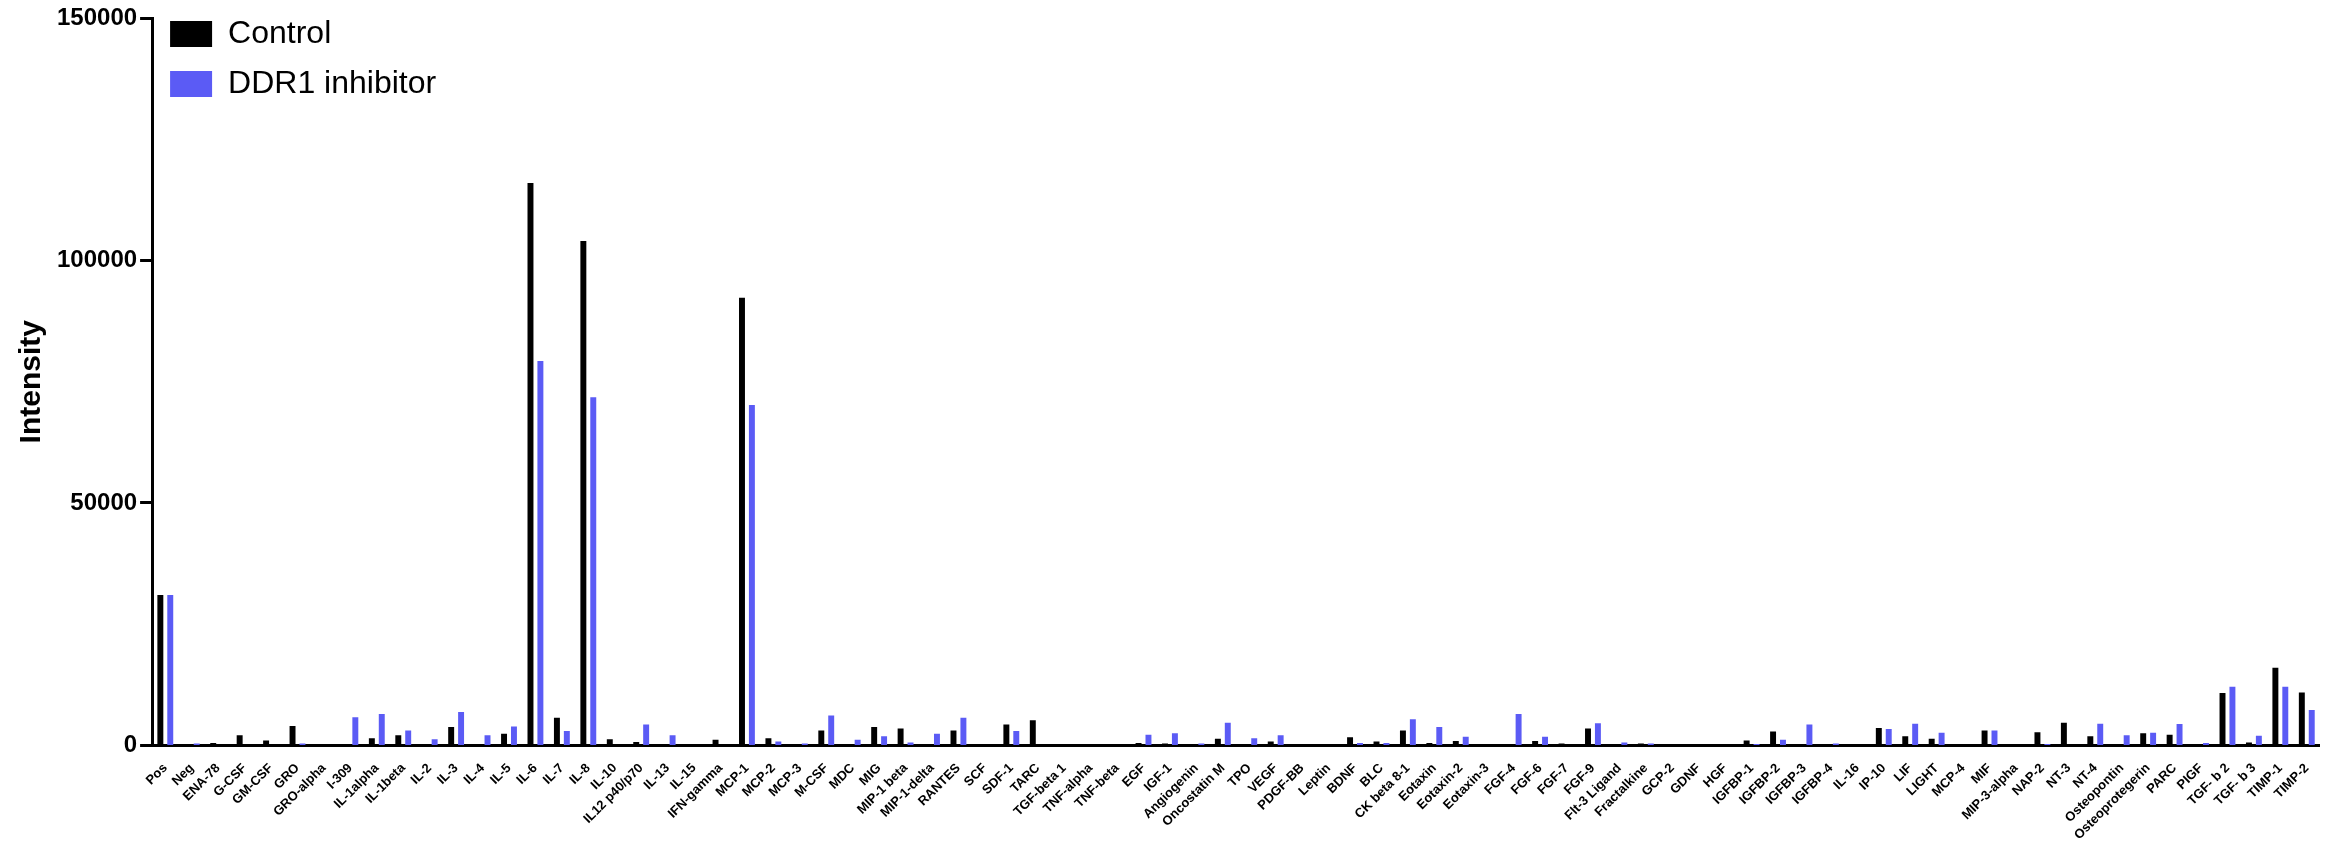 The image size is (2332, 850). I want to click on y-tick-label: 100000, so click(97, 259).